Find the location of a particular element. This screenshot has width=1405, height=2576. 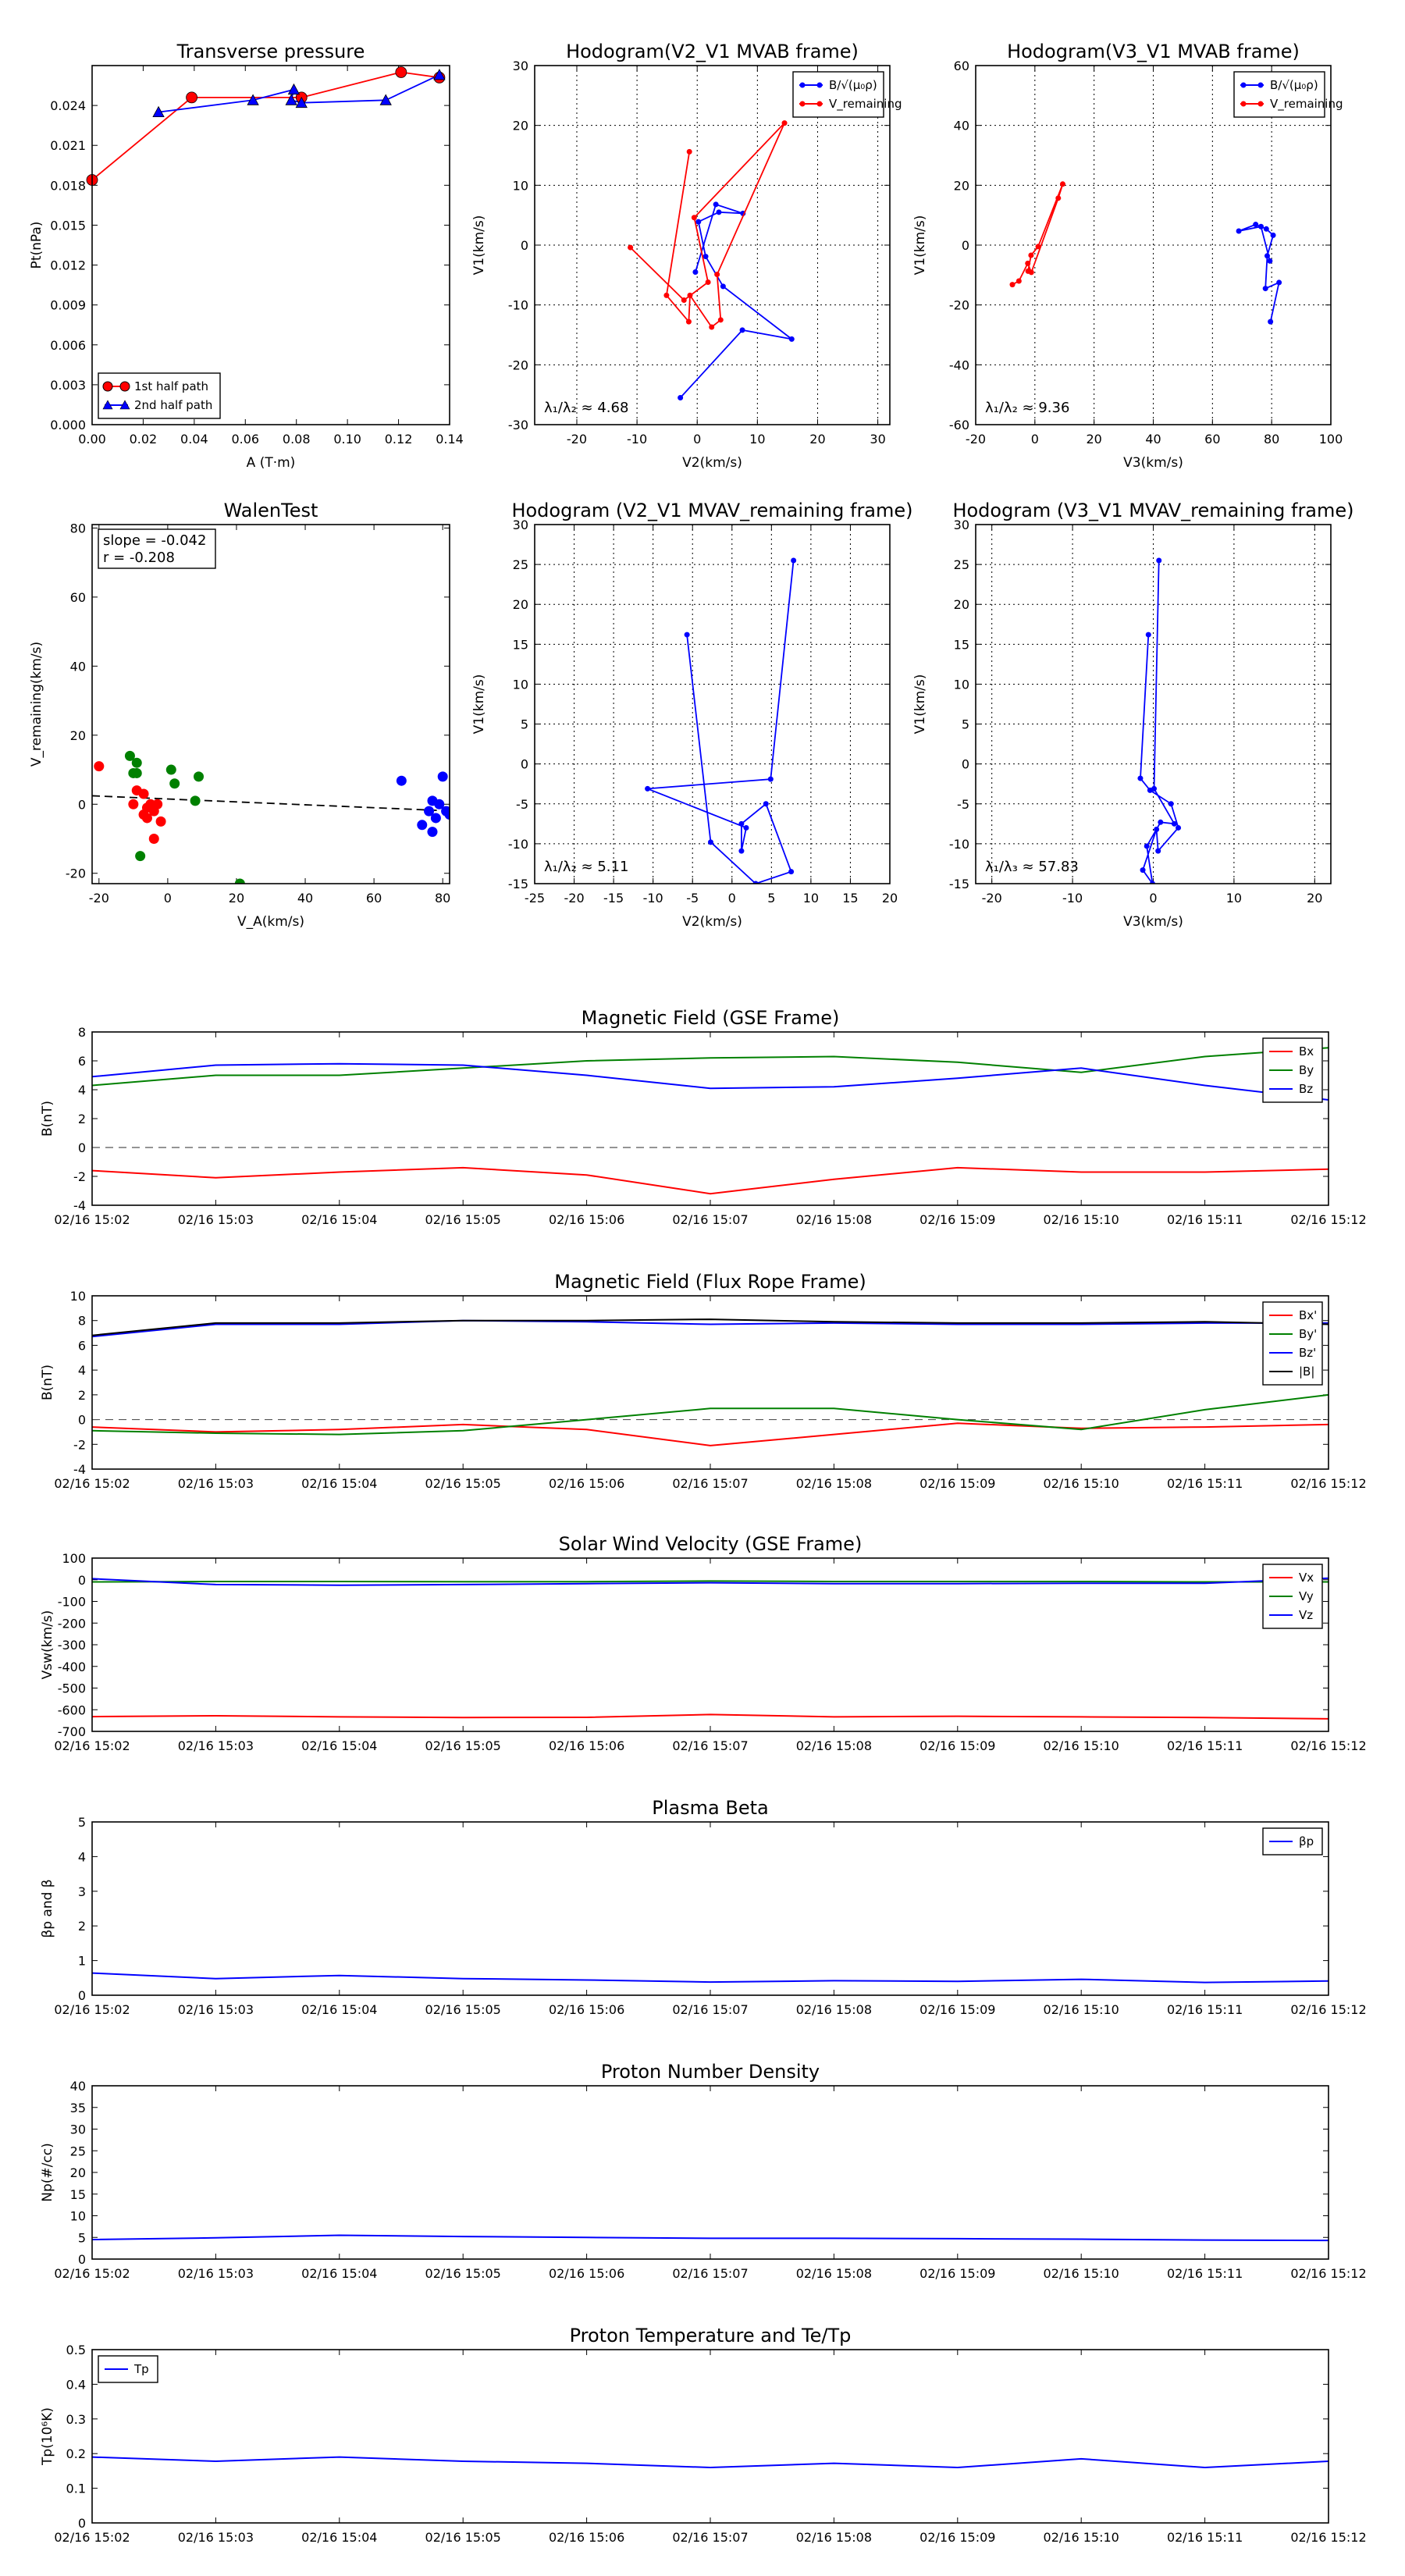

y-tick-label: 2 is located at coordinates (82, 1926).